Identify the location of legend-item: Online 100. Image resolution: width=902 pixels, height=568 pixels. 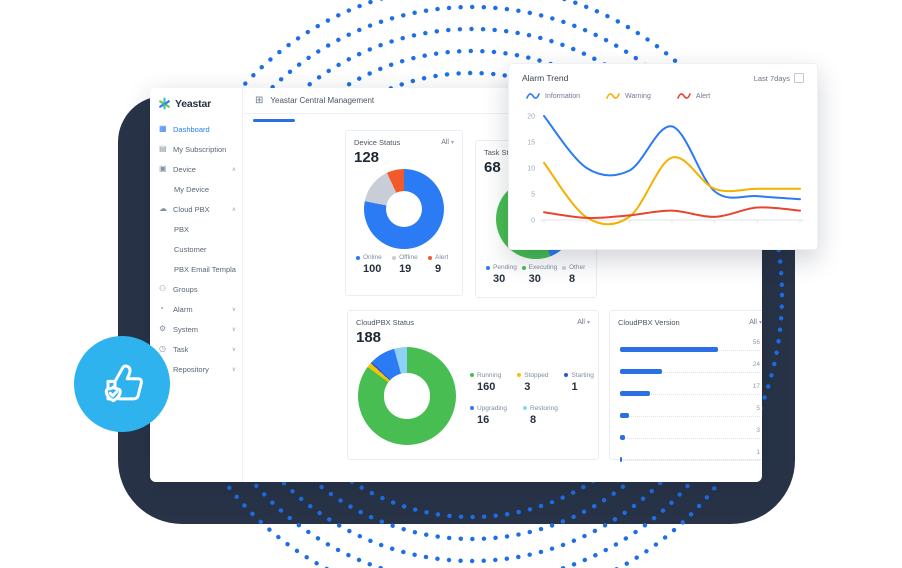
(369, 264).